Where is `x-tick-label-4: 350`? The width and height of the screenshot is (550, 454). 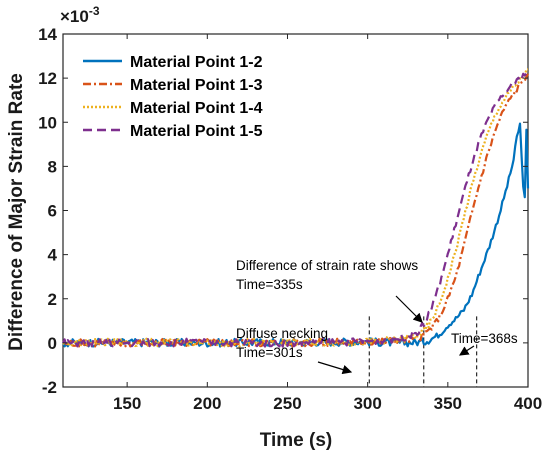
x-tick-label-4: 350 is located at coordinates (448, 403).